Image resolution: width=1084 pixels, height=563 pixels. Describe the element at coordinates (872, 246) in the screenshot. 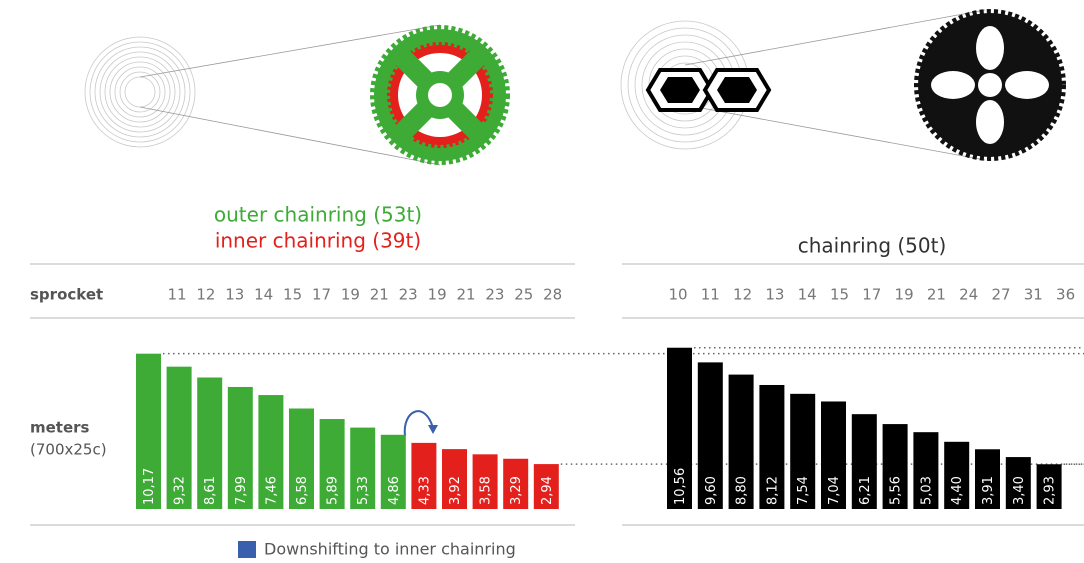

I see `chart-title: chainring (50t)` at that location.